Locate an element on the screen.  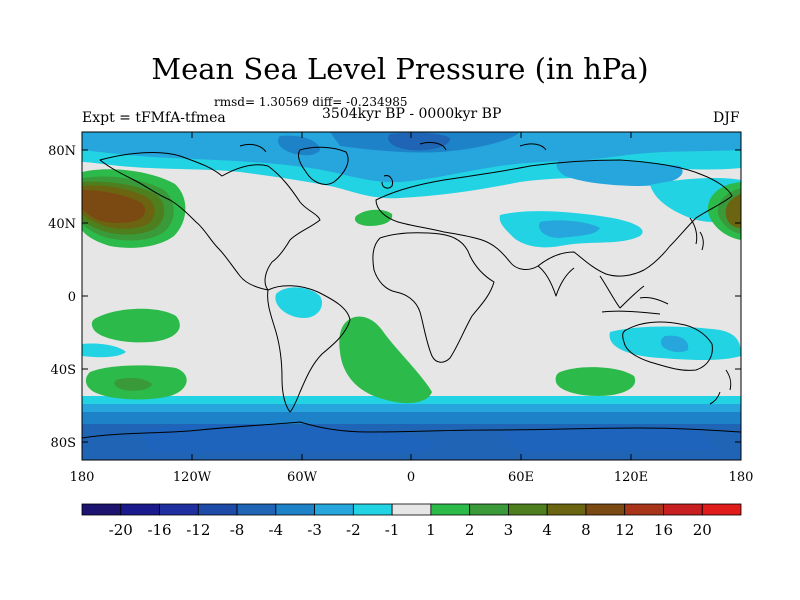
lon-label: 0 is located at coordinates (411, 477).